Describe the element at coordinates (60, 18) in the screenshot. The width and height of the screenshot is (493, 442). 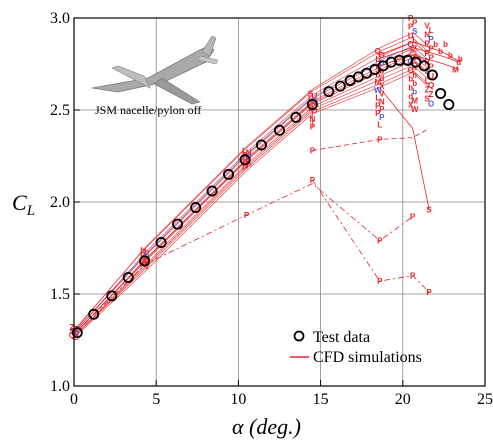
I see `y-tick-label: 3.0` at that location.